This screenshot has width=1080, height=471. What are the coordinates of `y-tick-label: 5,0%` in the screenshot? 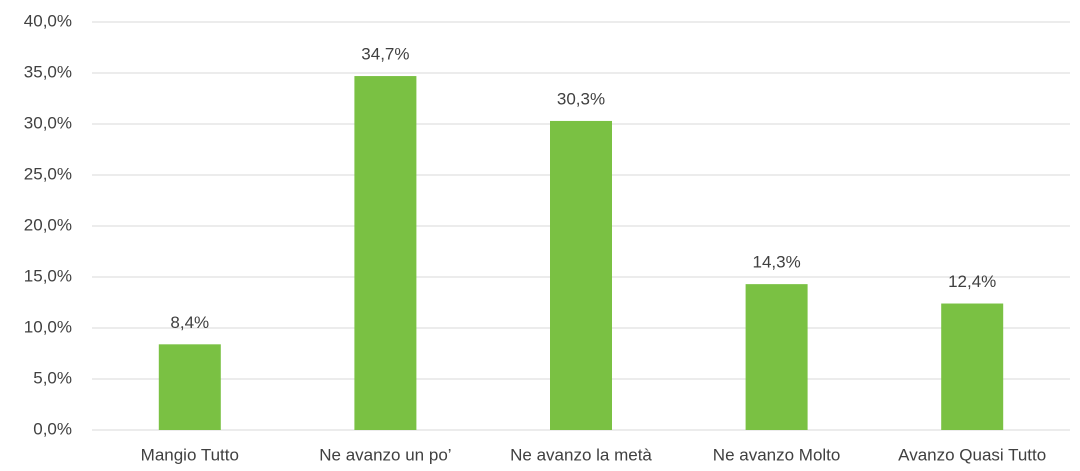 It's located at (52, 377).